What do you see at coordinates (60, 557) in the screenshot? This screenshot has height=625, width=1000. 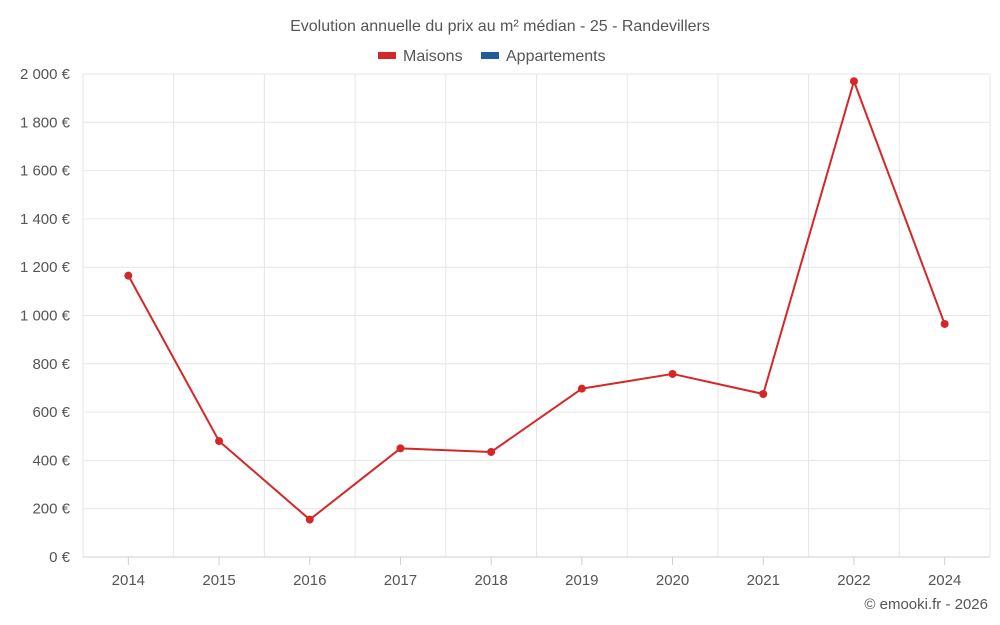 I see `y-tick-label: 0 €` at bounding box center [60, 557].